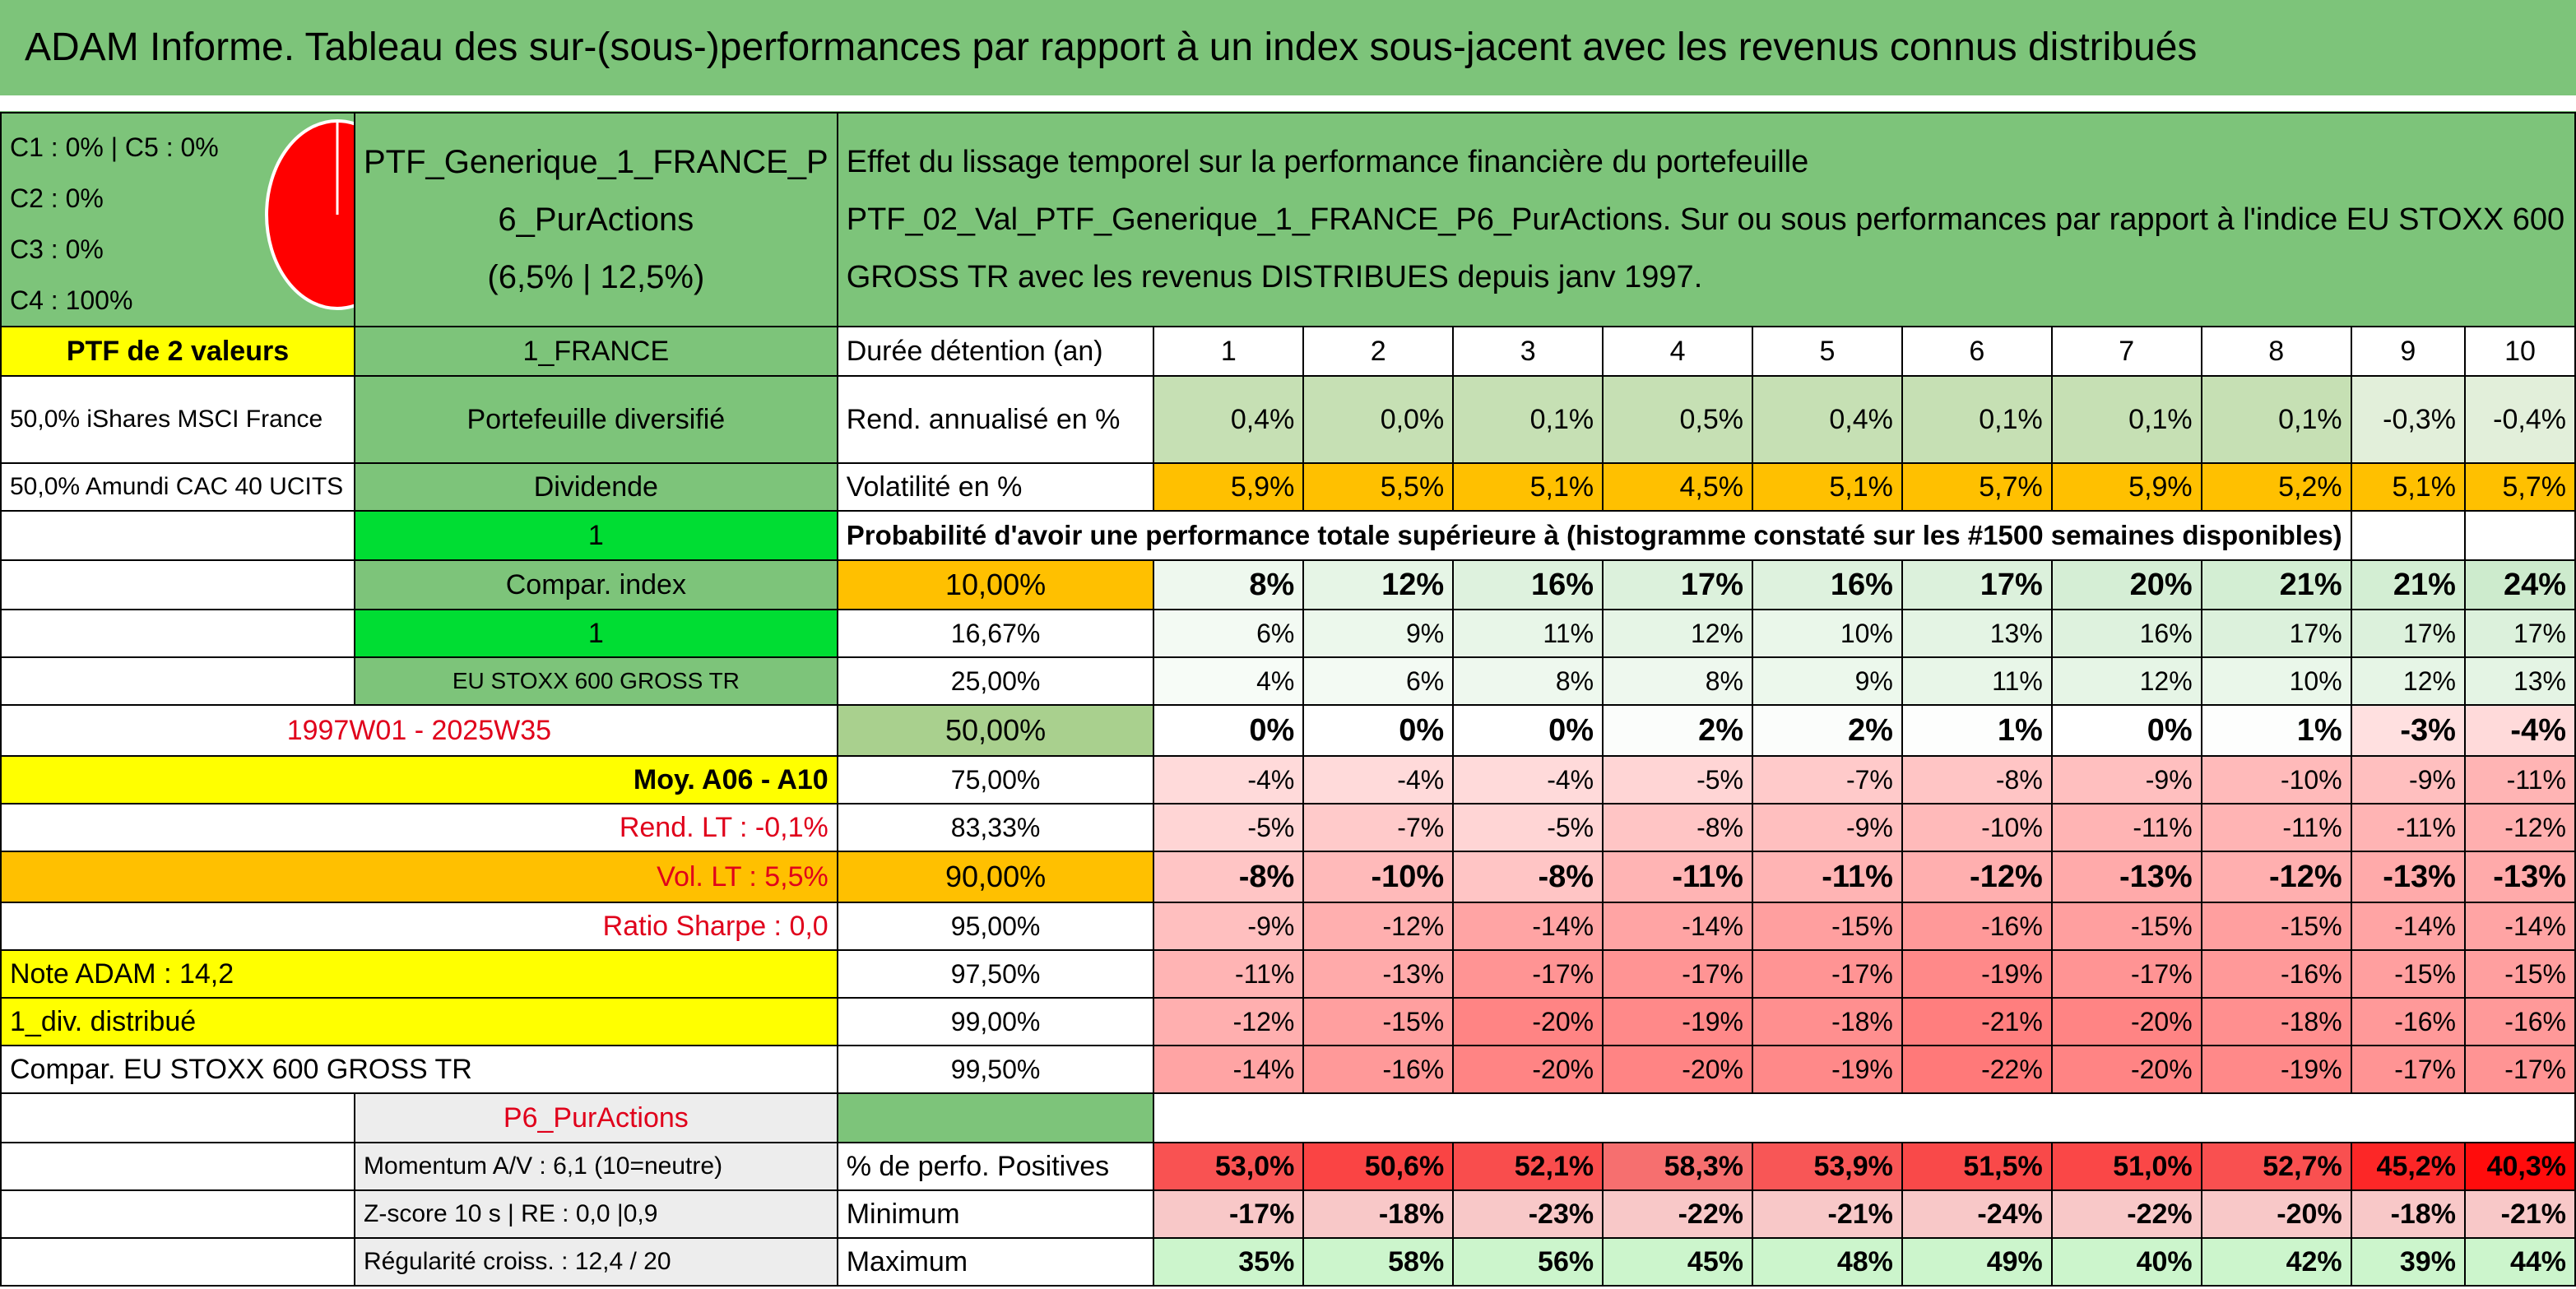 This screenshot has width=2576, height=1289. What do you see at coordinates (995, 974) in the screenshot?
I see `threshold-label: 97,50%` at bounding box center [995, 974].